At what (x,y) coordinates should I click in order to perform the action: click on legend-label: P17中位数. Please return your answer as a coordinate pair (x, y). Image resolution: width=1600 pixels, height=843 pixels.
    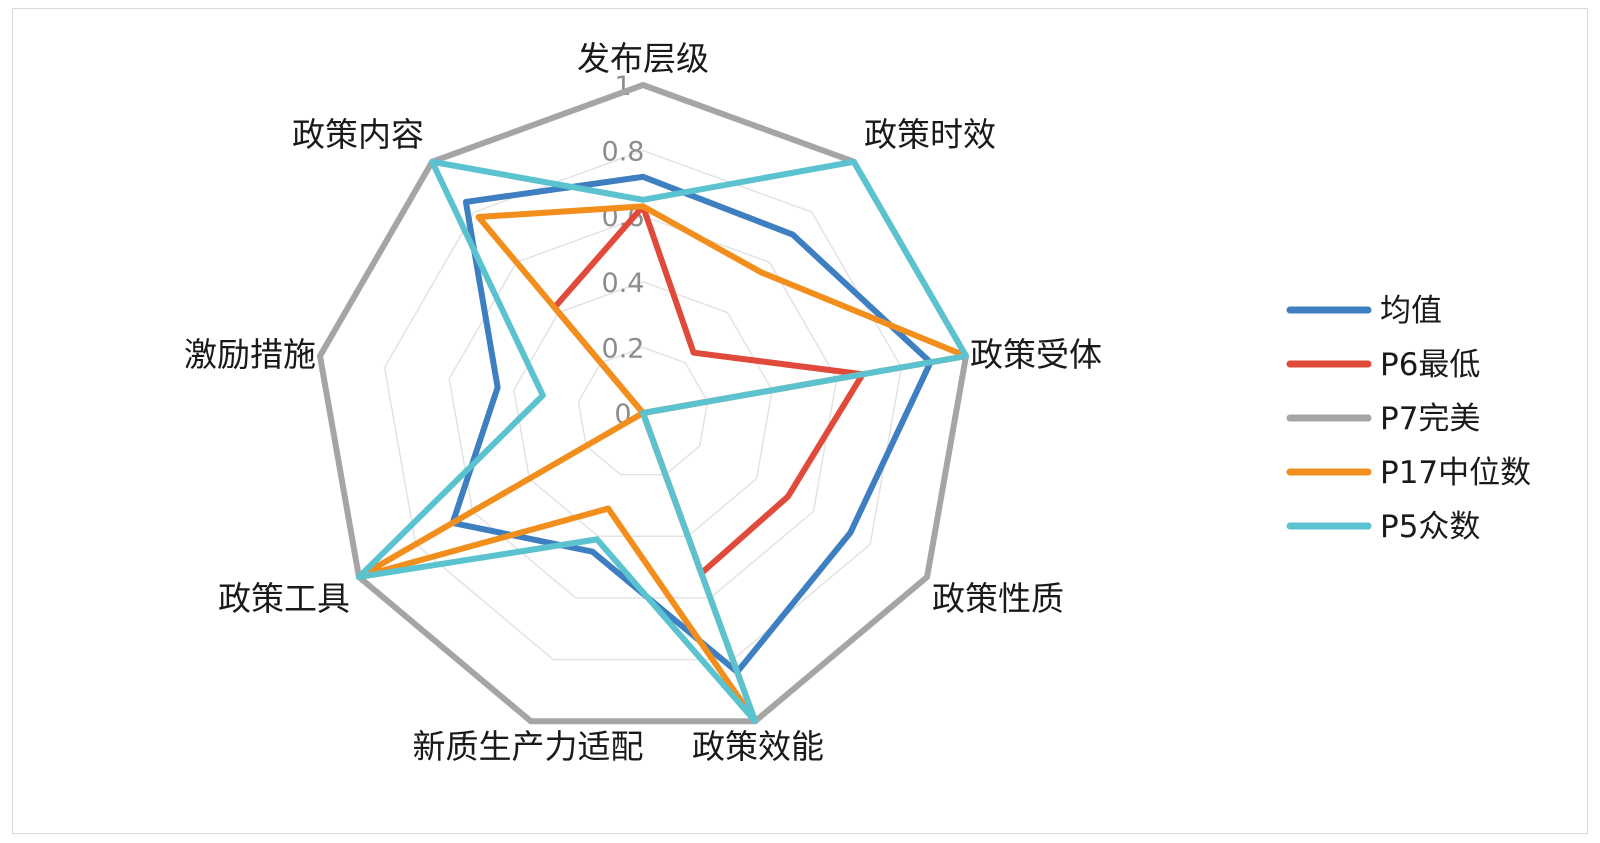
    Looking at the image, I should click on (1455, 473).